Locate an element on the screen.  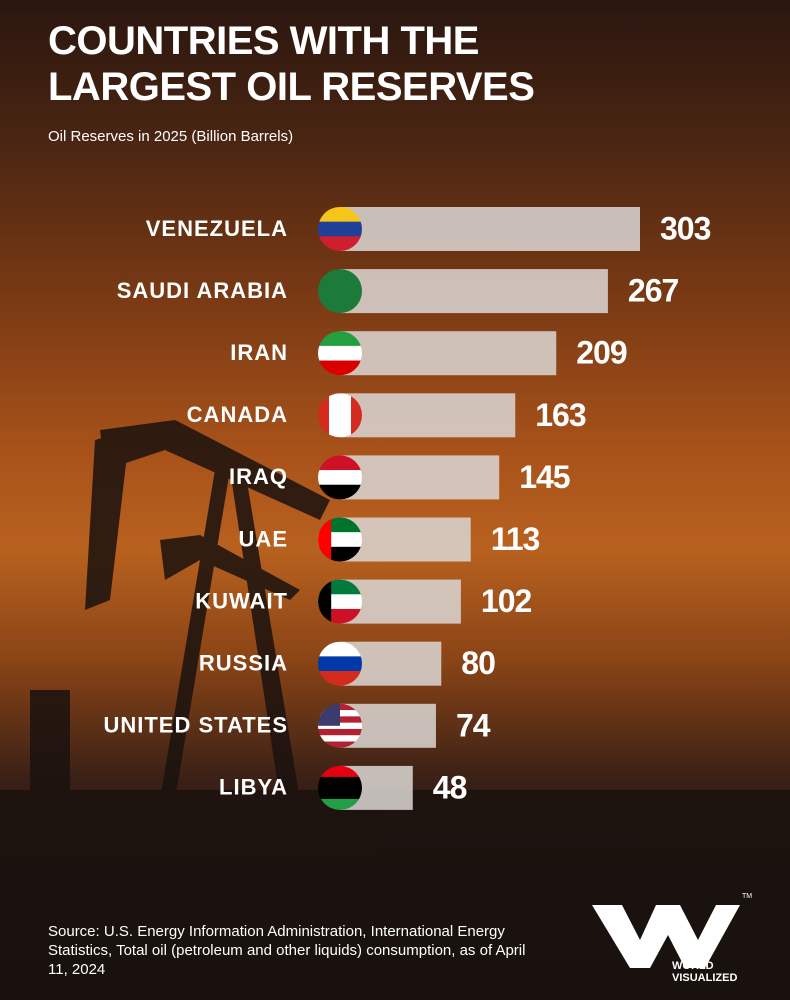
value-label: 163 is located at coordinates (560, 415).